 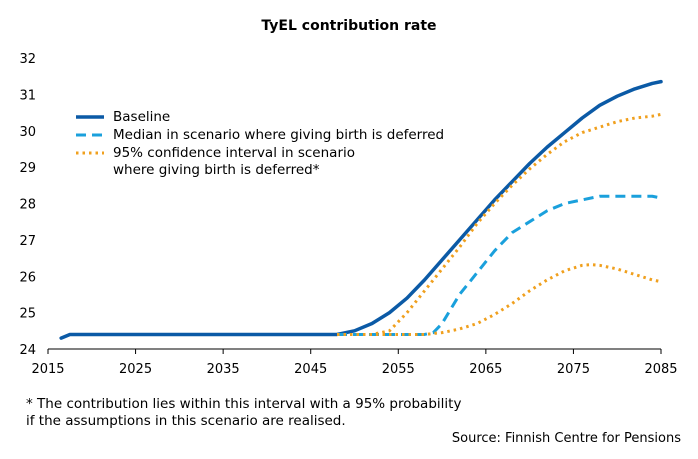 What do you see at coordinates (234, 153) in the screenshot?
I see `legend-label-3: 95% confidence interval in scenario` at bounding box center [234, 153].